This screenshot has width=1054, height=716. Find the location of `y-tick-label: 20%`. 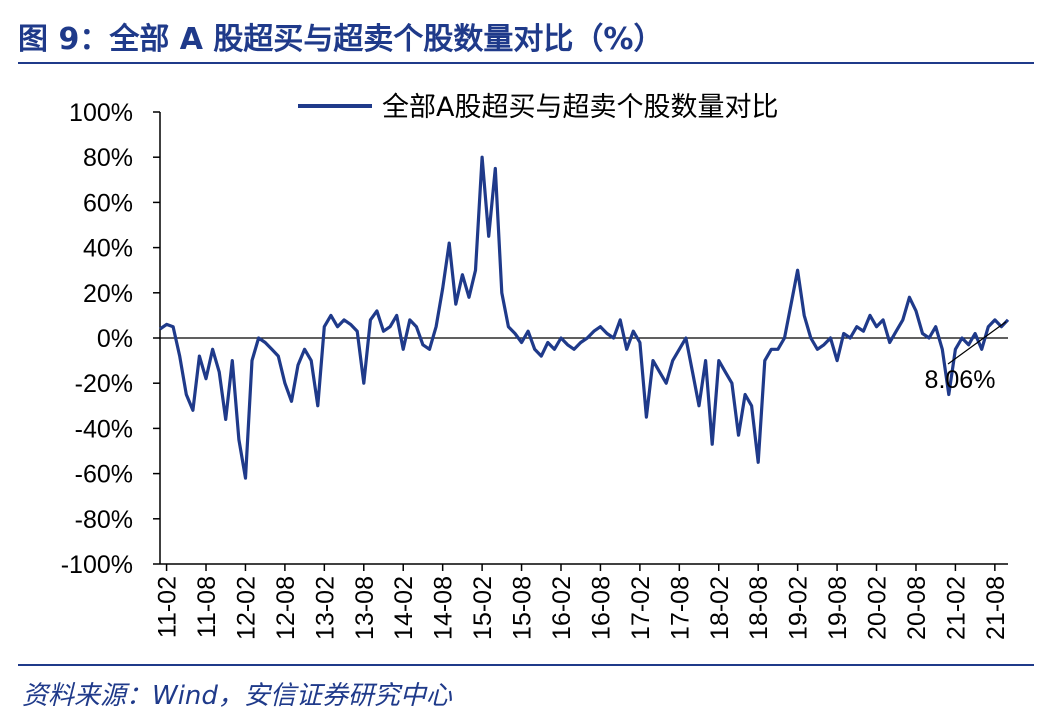

y-tick-label: 20% is located at coordinates (108, 294).